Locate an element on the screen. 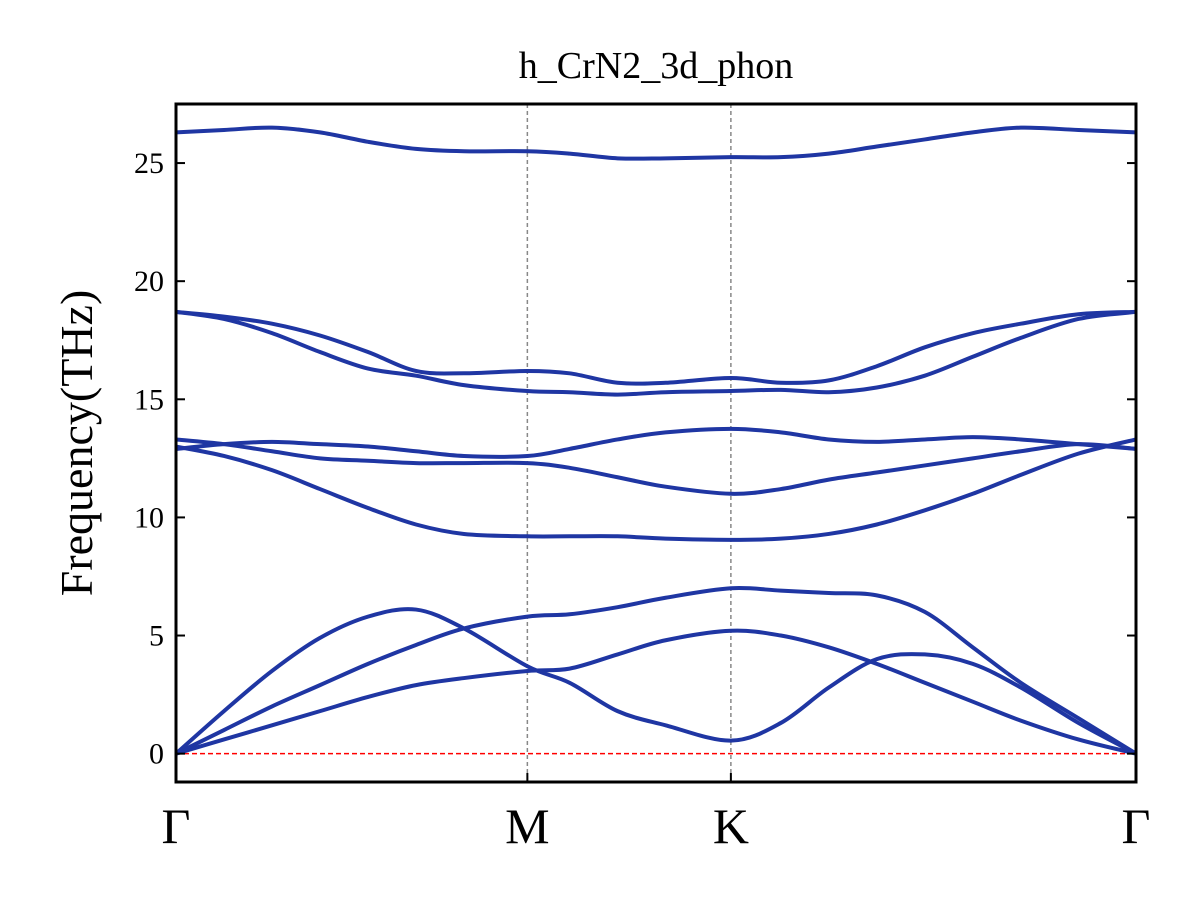 This screenshot has height=900, width=1200. kpoint-lines-layer is located at coordinates (629, 443).